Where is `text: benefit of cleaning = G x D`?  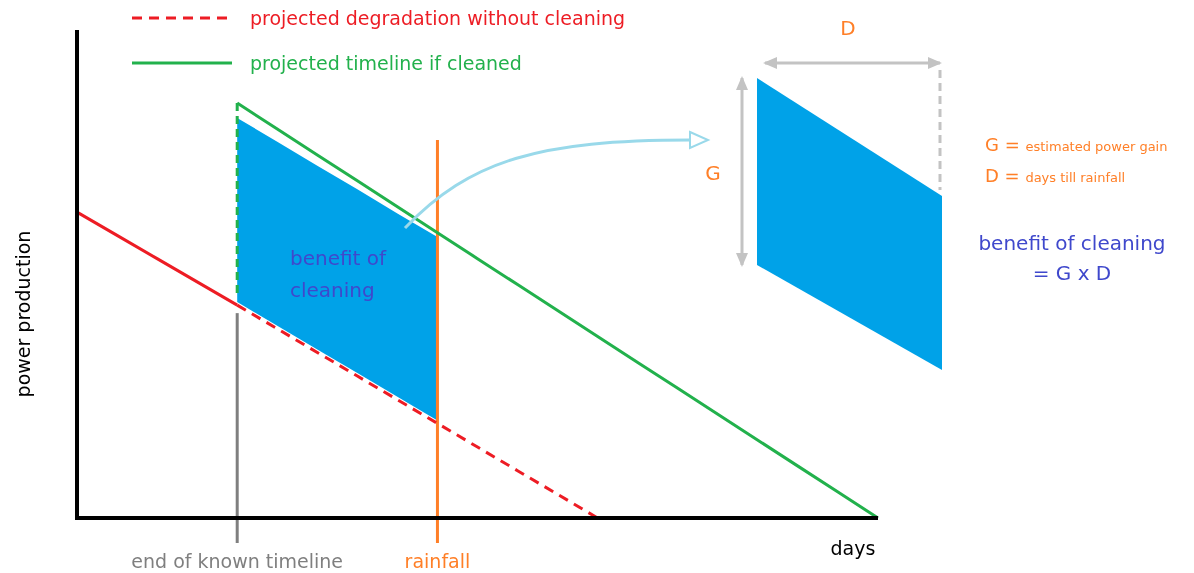
text: benefit of cleaning = G x D is located at coordinates (1072, 258).